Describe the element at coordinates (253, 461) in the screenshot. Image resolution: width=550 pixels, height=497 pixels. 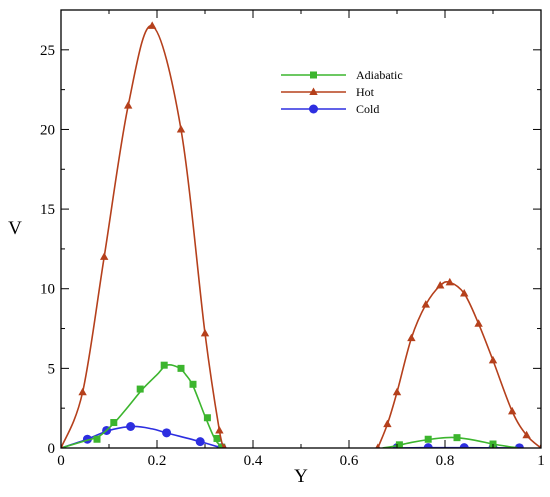
I see `x-tick-label: 0.4` at that location.